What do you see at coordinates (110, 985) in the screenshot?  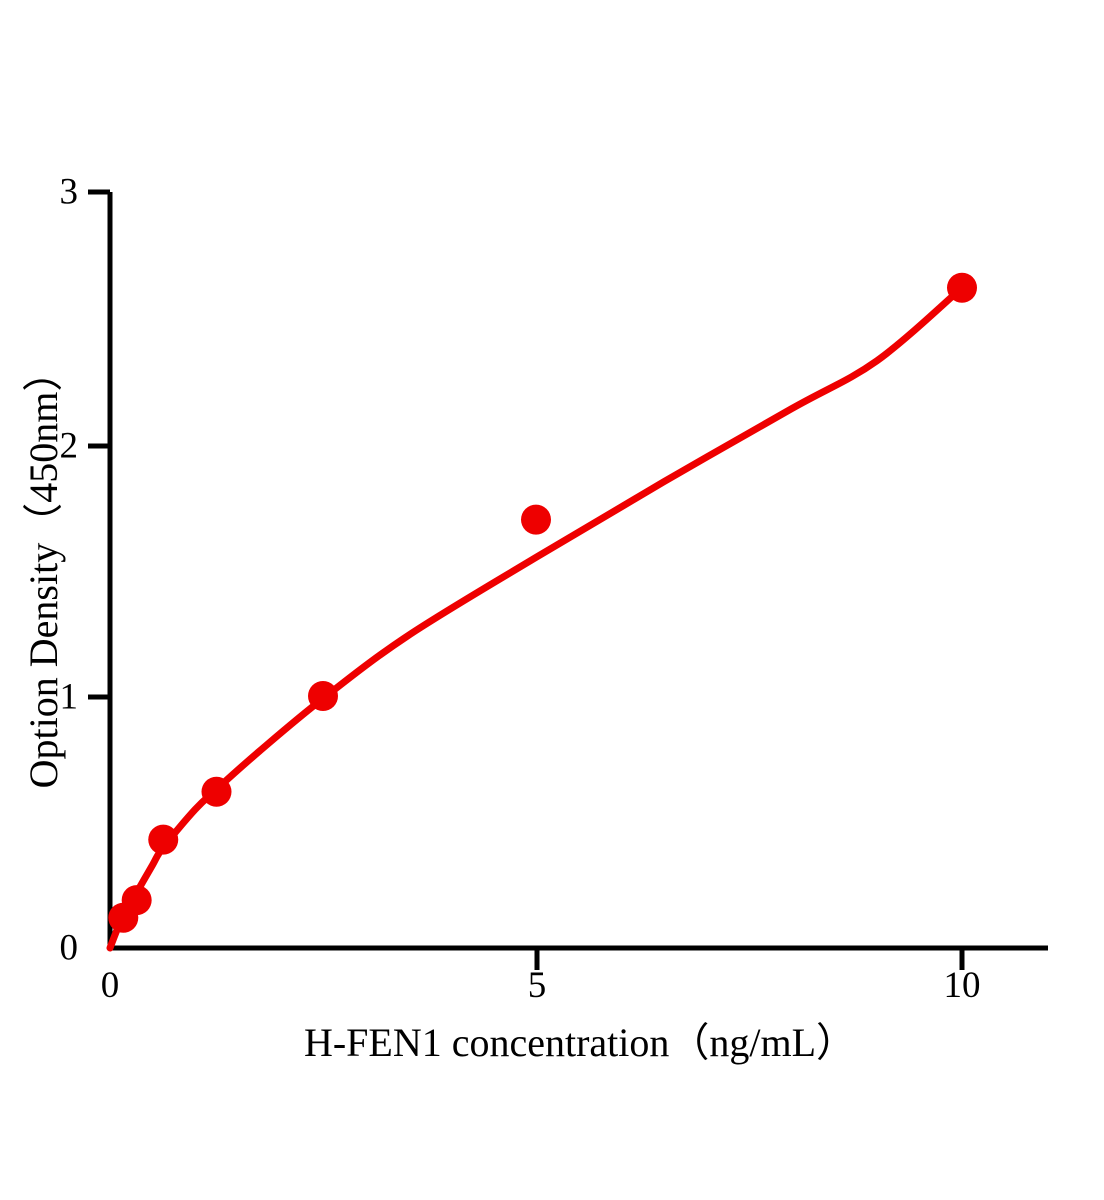 I see `x-tick-label-0: 0` at bounding box center [110, 985].